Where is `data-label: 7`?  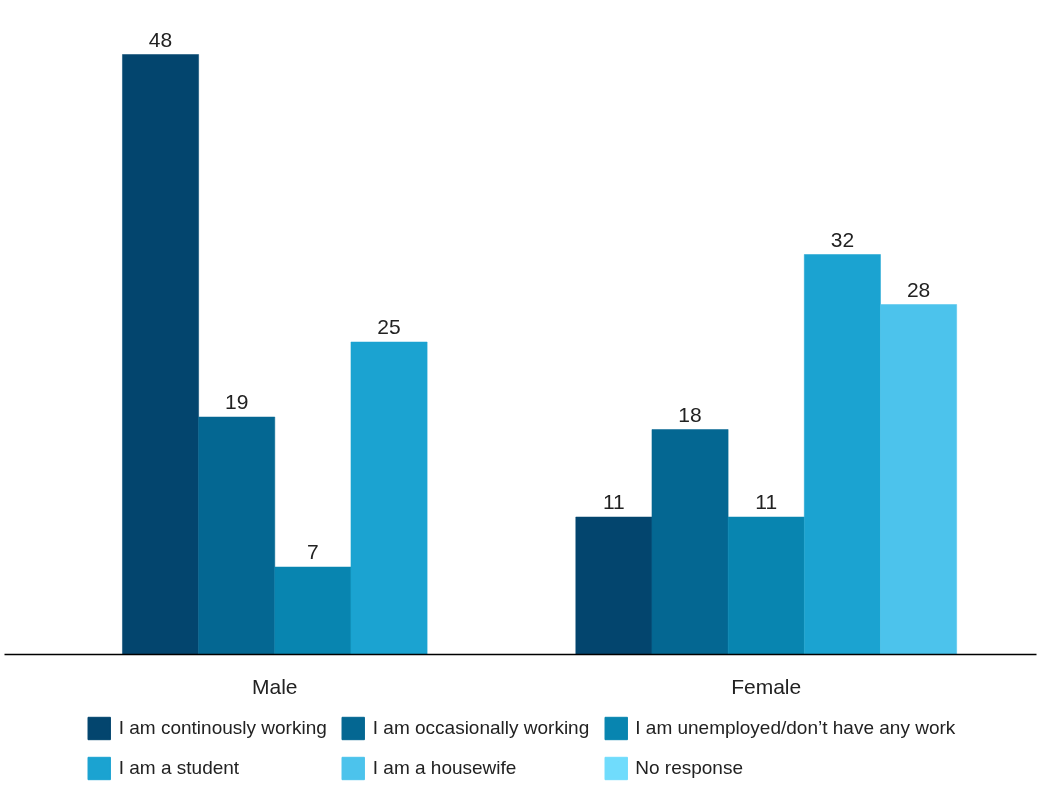 data-label: 7 is located at coordinates (313, 551).